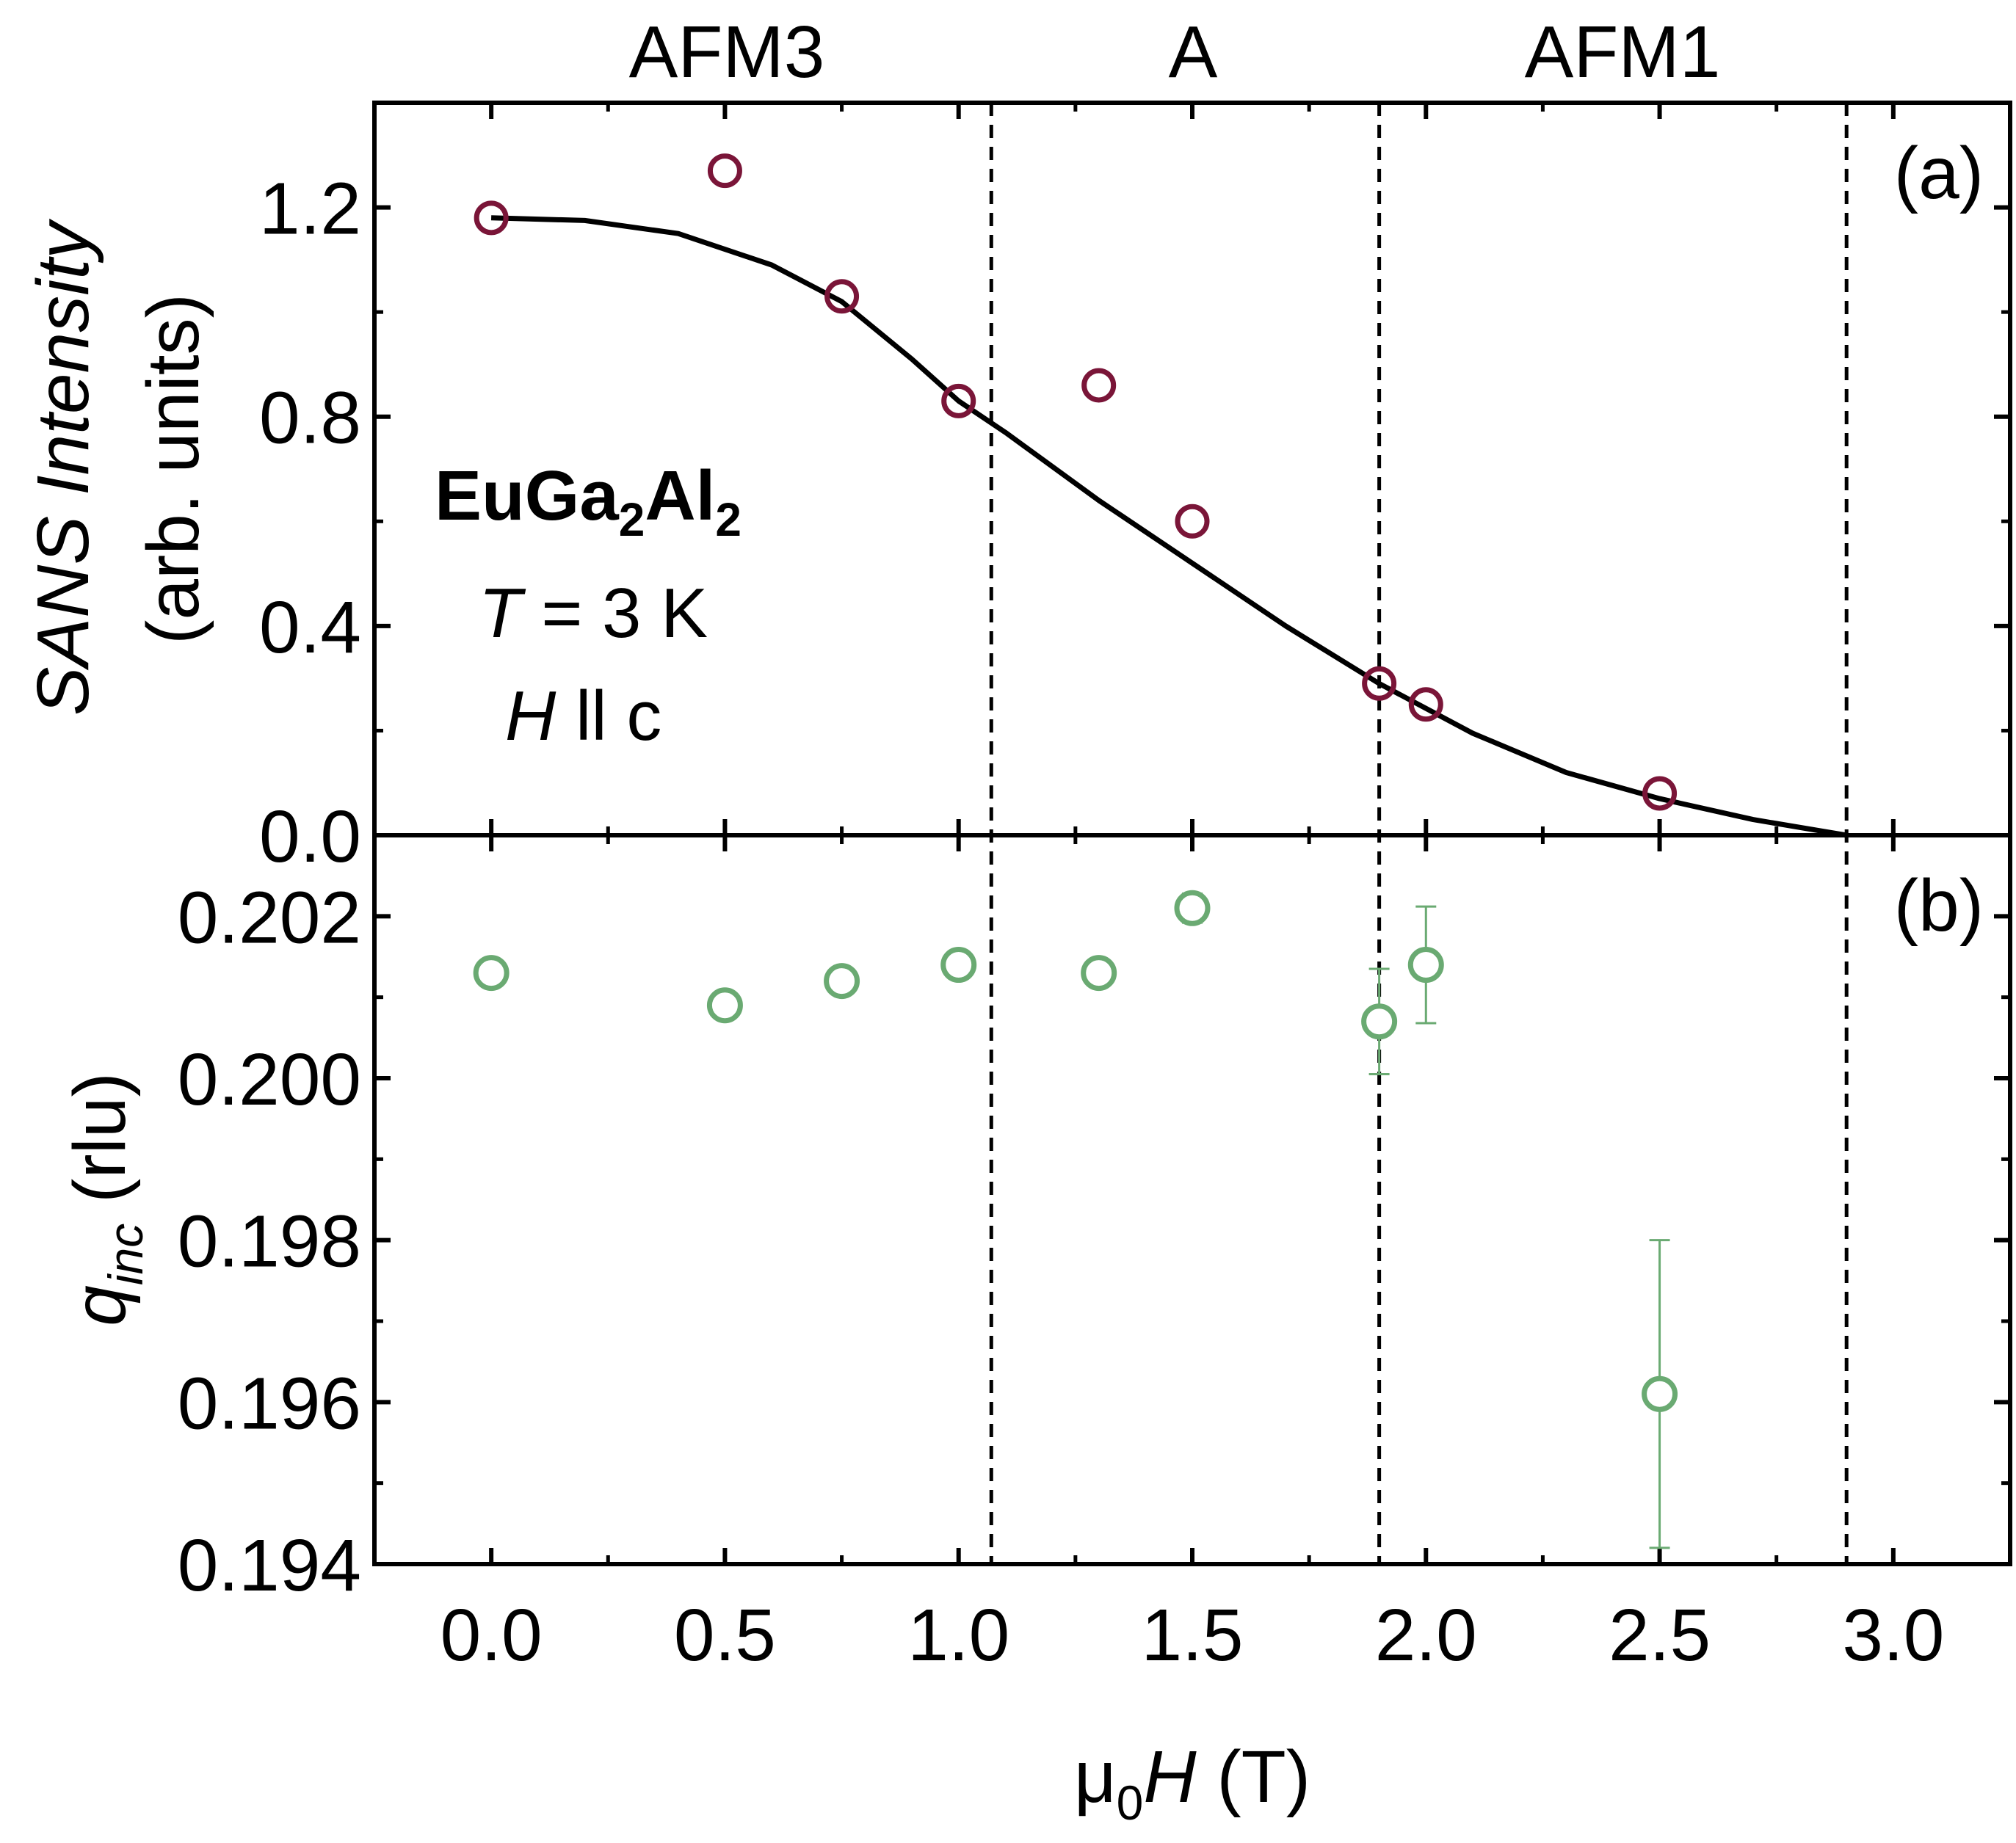 This screenshot has width=2016, height=1843. I want to click on x-axis-title: μ0H (T), so click(1192, 1783).